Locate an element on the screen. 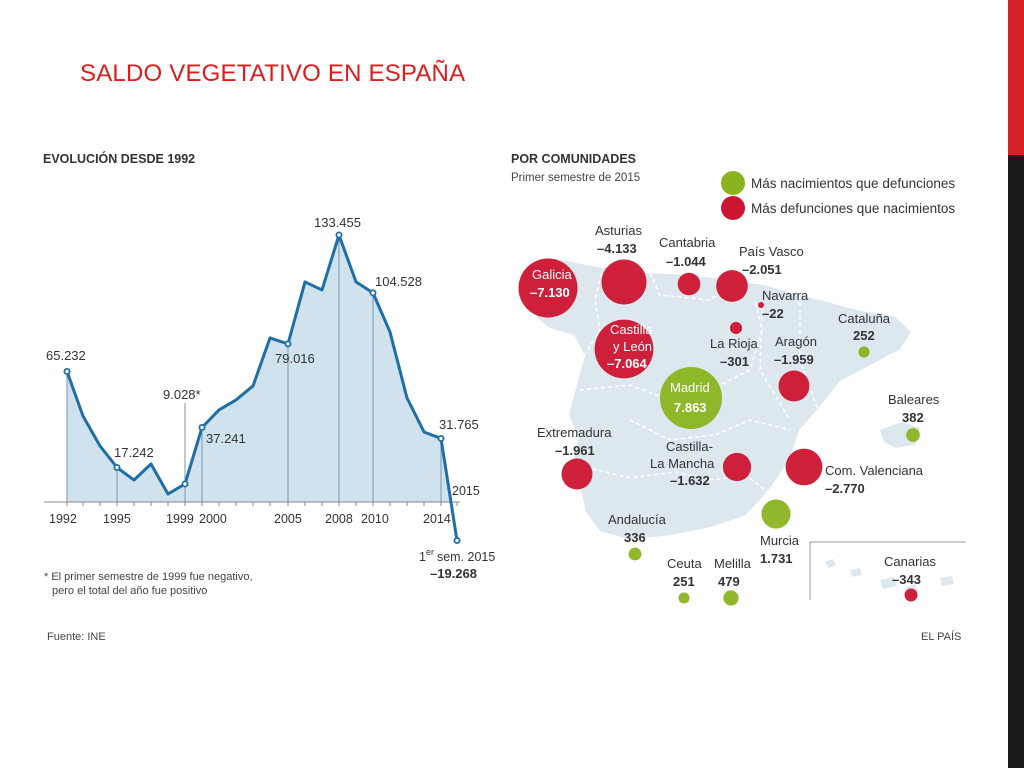 This screenshot has width=1024, height=768. value-label-2005: 79.016 is located at coordinates (295, 358).